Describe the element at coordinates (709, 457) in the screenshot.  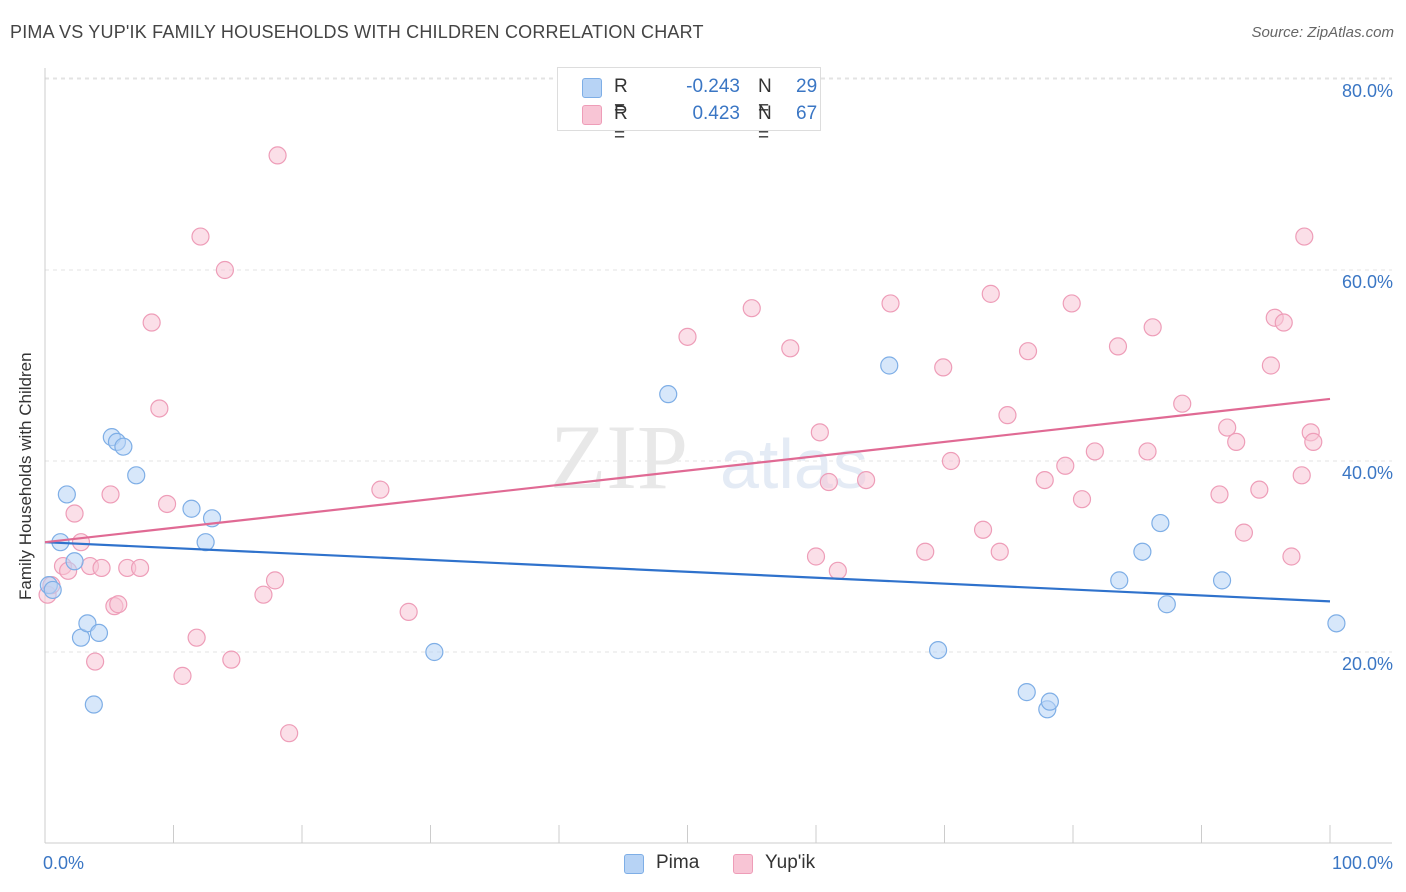
I see `watermark: ZIP atlas` at that location.